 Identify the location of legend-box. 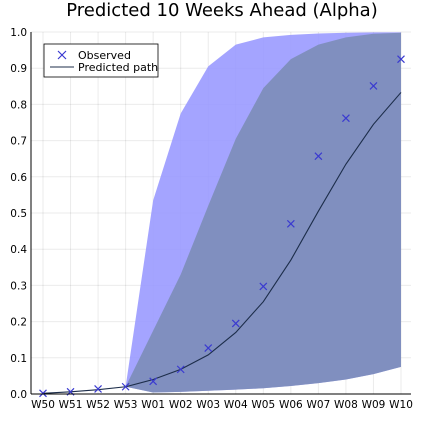
(101, 60).